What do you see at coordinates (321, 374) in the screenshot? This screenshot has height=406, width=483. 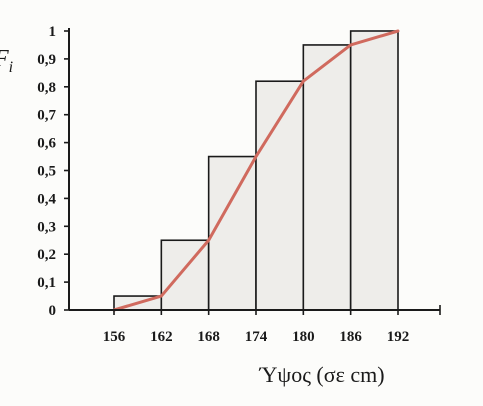 I see `x-axis-label: Ύψος (σε cm)` at bounding box center [321, 374].